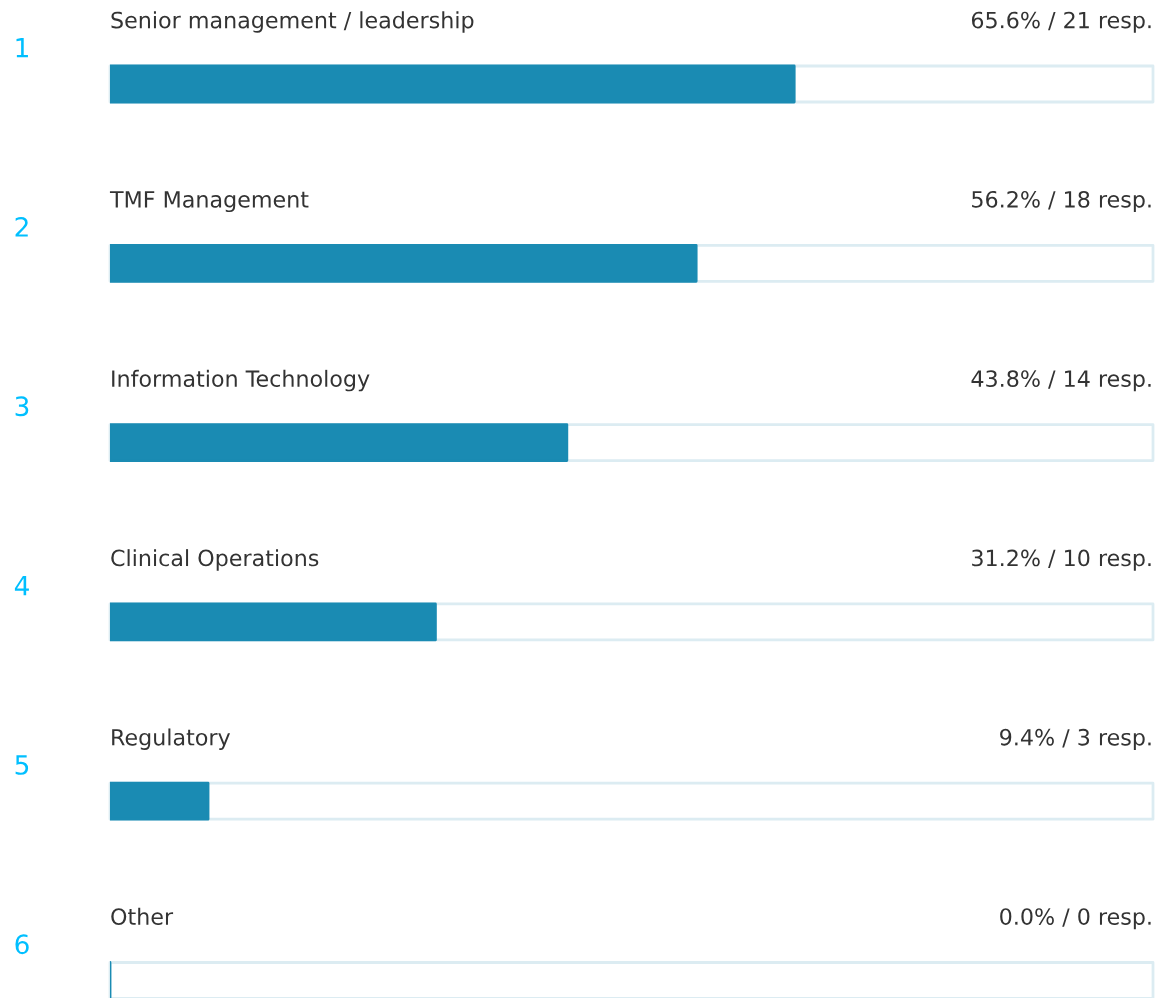 The height and width of the screenshot is (998, 1164). Describe the element at coordinates (292, 22) in the screenshot. I see `y-tick-label: Senior management / leadership` at that location.